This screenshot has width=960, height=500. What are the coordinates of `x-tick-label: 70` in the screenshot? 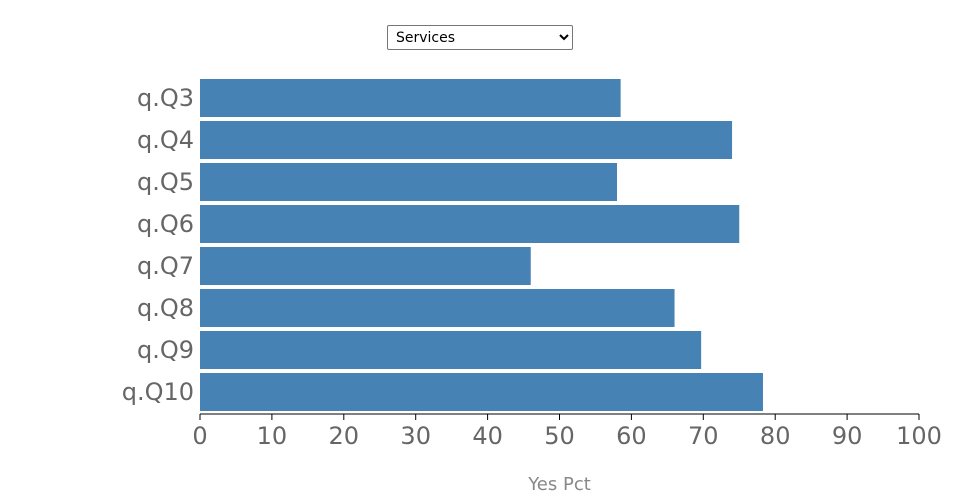 It's located at (703, 436).